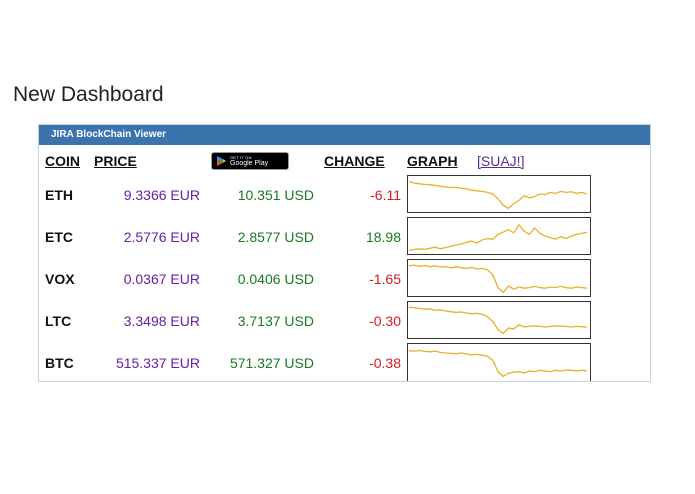  Describe the element at coordinates (432, 161) in the screenshot. I see `graph-column-header: GRAPH` at that location.